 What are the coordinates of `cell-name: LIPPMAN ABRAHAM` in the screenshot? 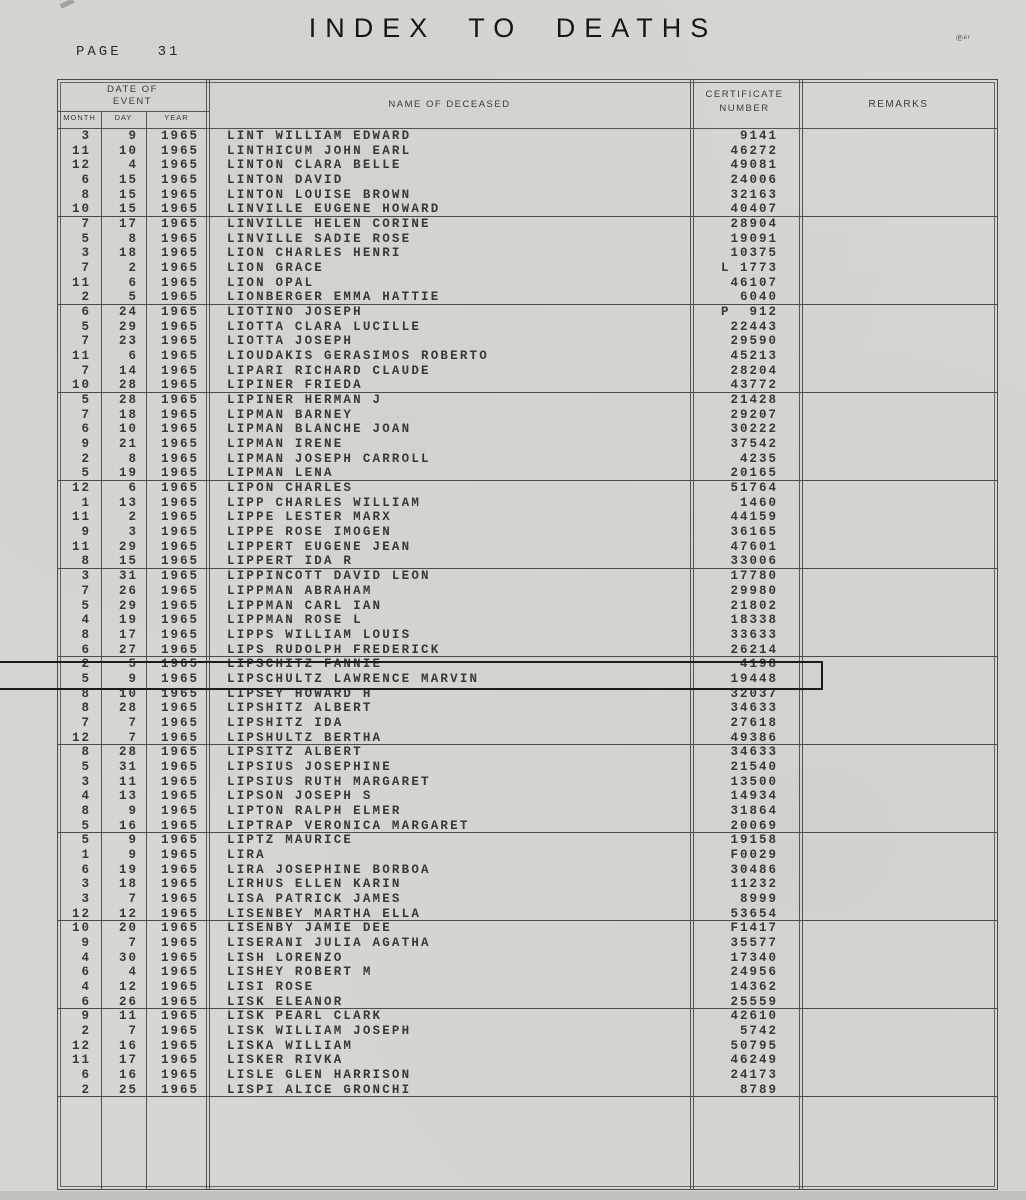 It's located at (300, 590).